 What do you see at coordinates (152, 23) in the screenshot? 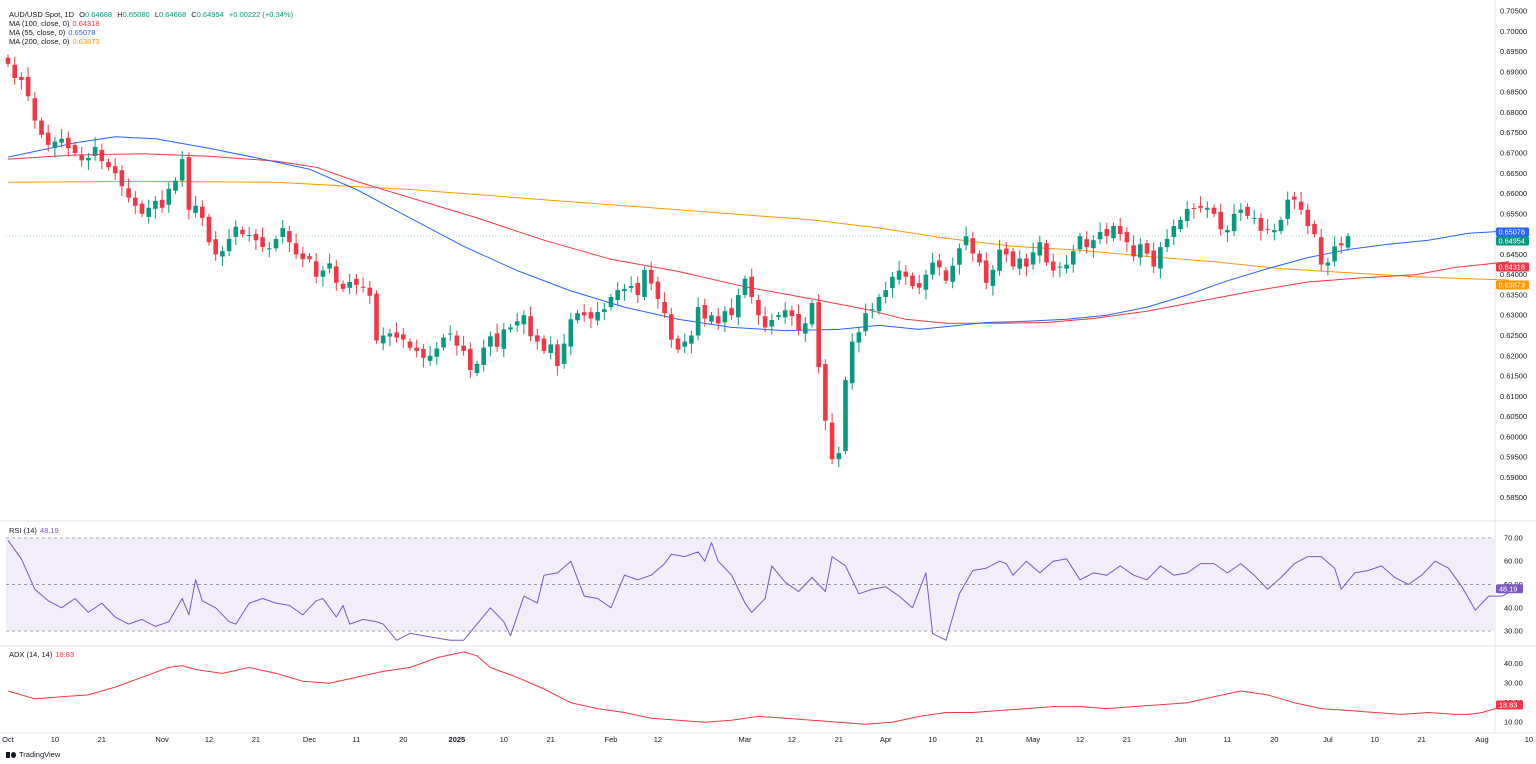
I see `legend-ma100-row: MA (100, close, 0) 0.64318` at bounding box center [152, 23].